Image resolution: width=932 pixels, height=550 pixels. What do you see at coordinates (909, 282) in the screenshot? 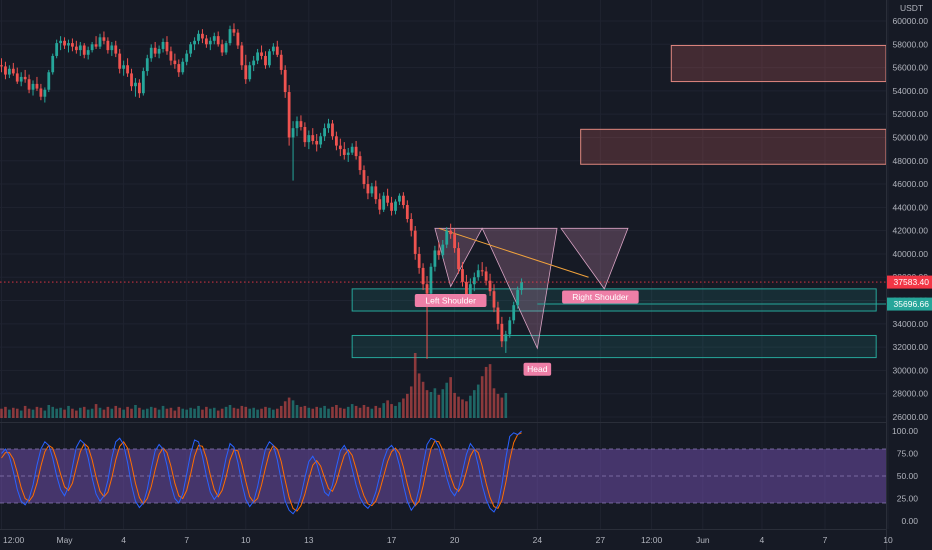
I see `last-price-pill` at bounding box center [909, 282].